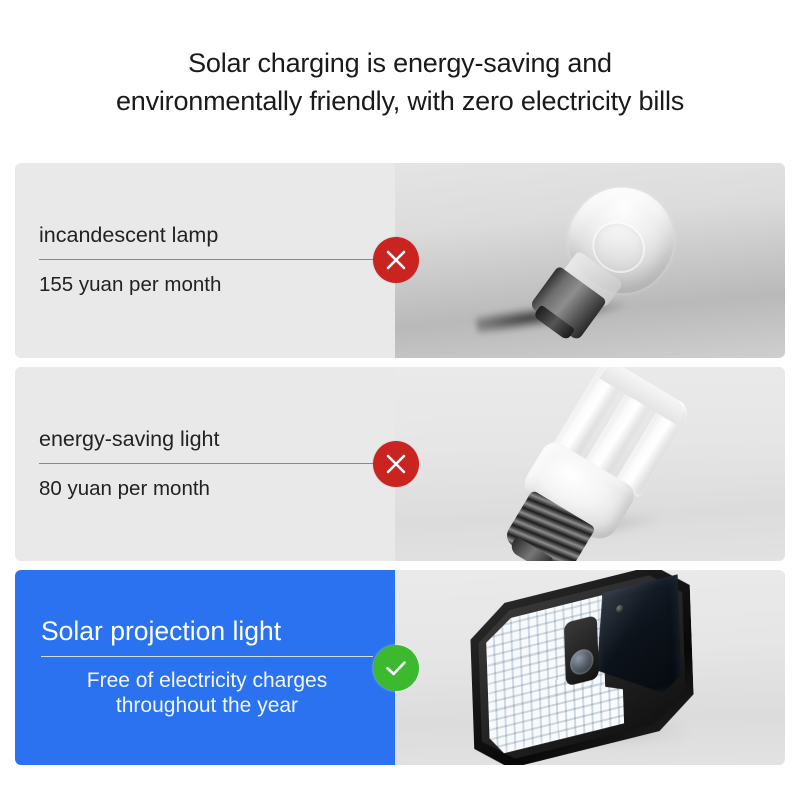 This screenshot has height=800, width=800. What do you see at coordinates (124, 488) in the screenshot?
I see `product-cost: 80 yuan per month` at bounding box center [124, 488].